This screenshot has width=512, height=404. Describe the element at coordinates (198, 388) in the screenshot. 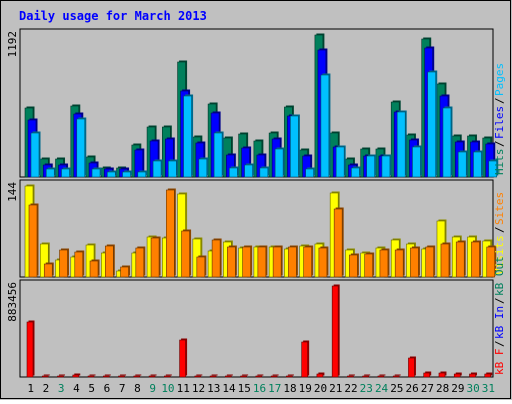

I see `x-tick-label-day-12: 12` at that location.